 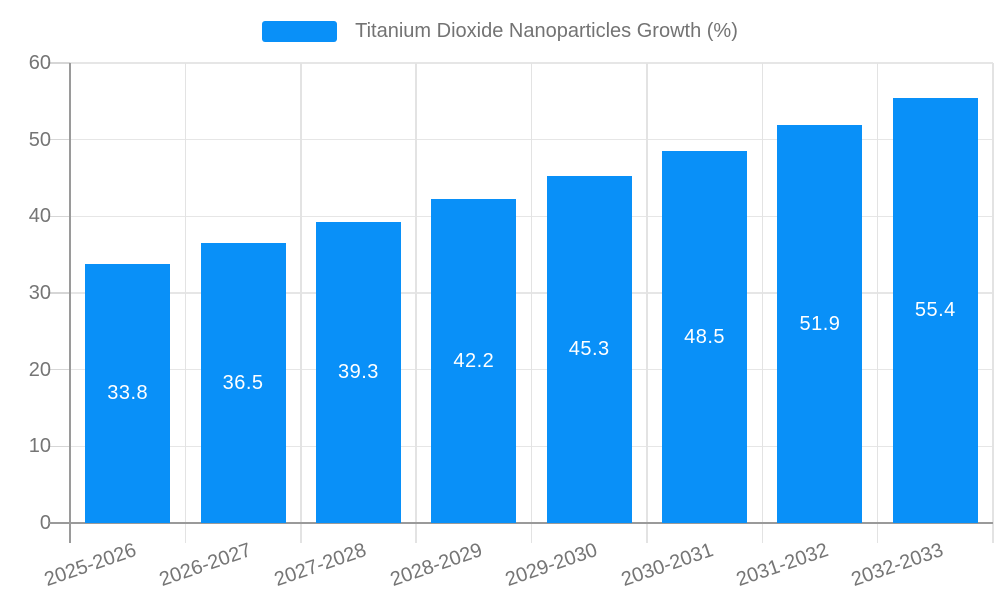 I want to click on y-axis-tick-label: 60, so click(x=39, y=63).